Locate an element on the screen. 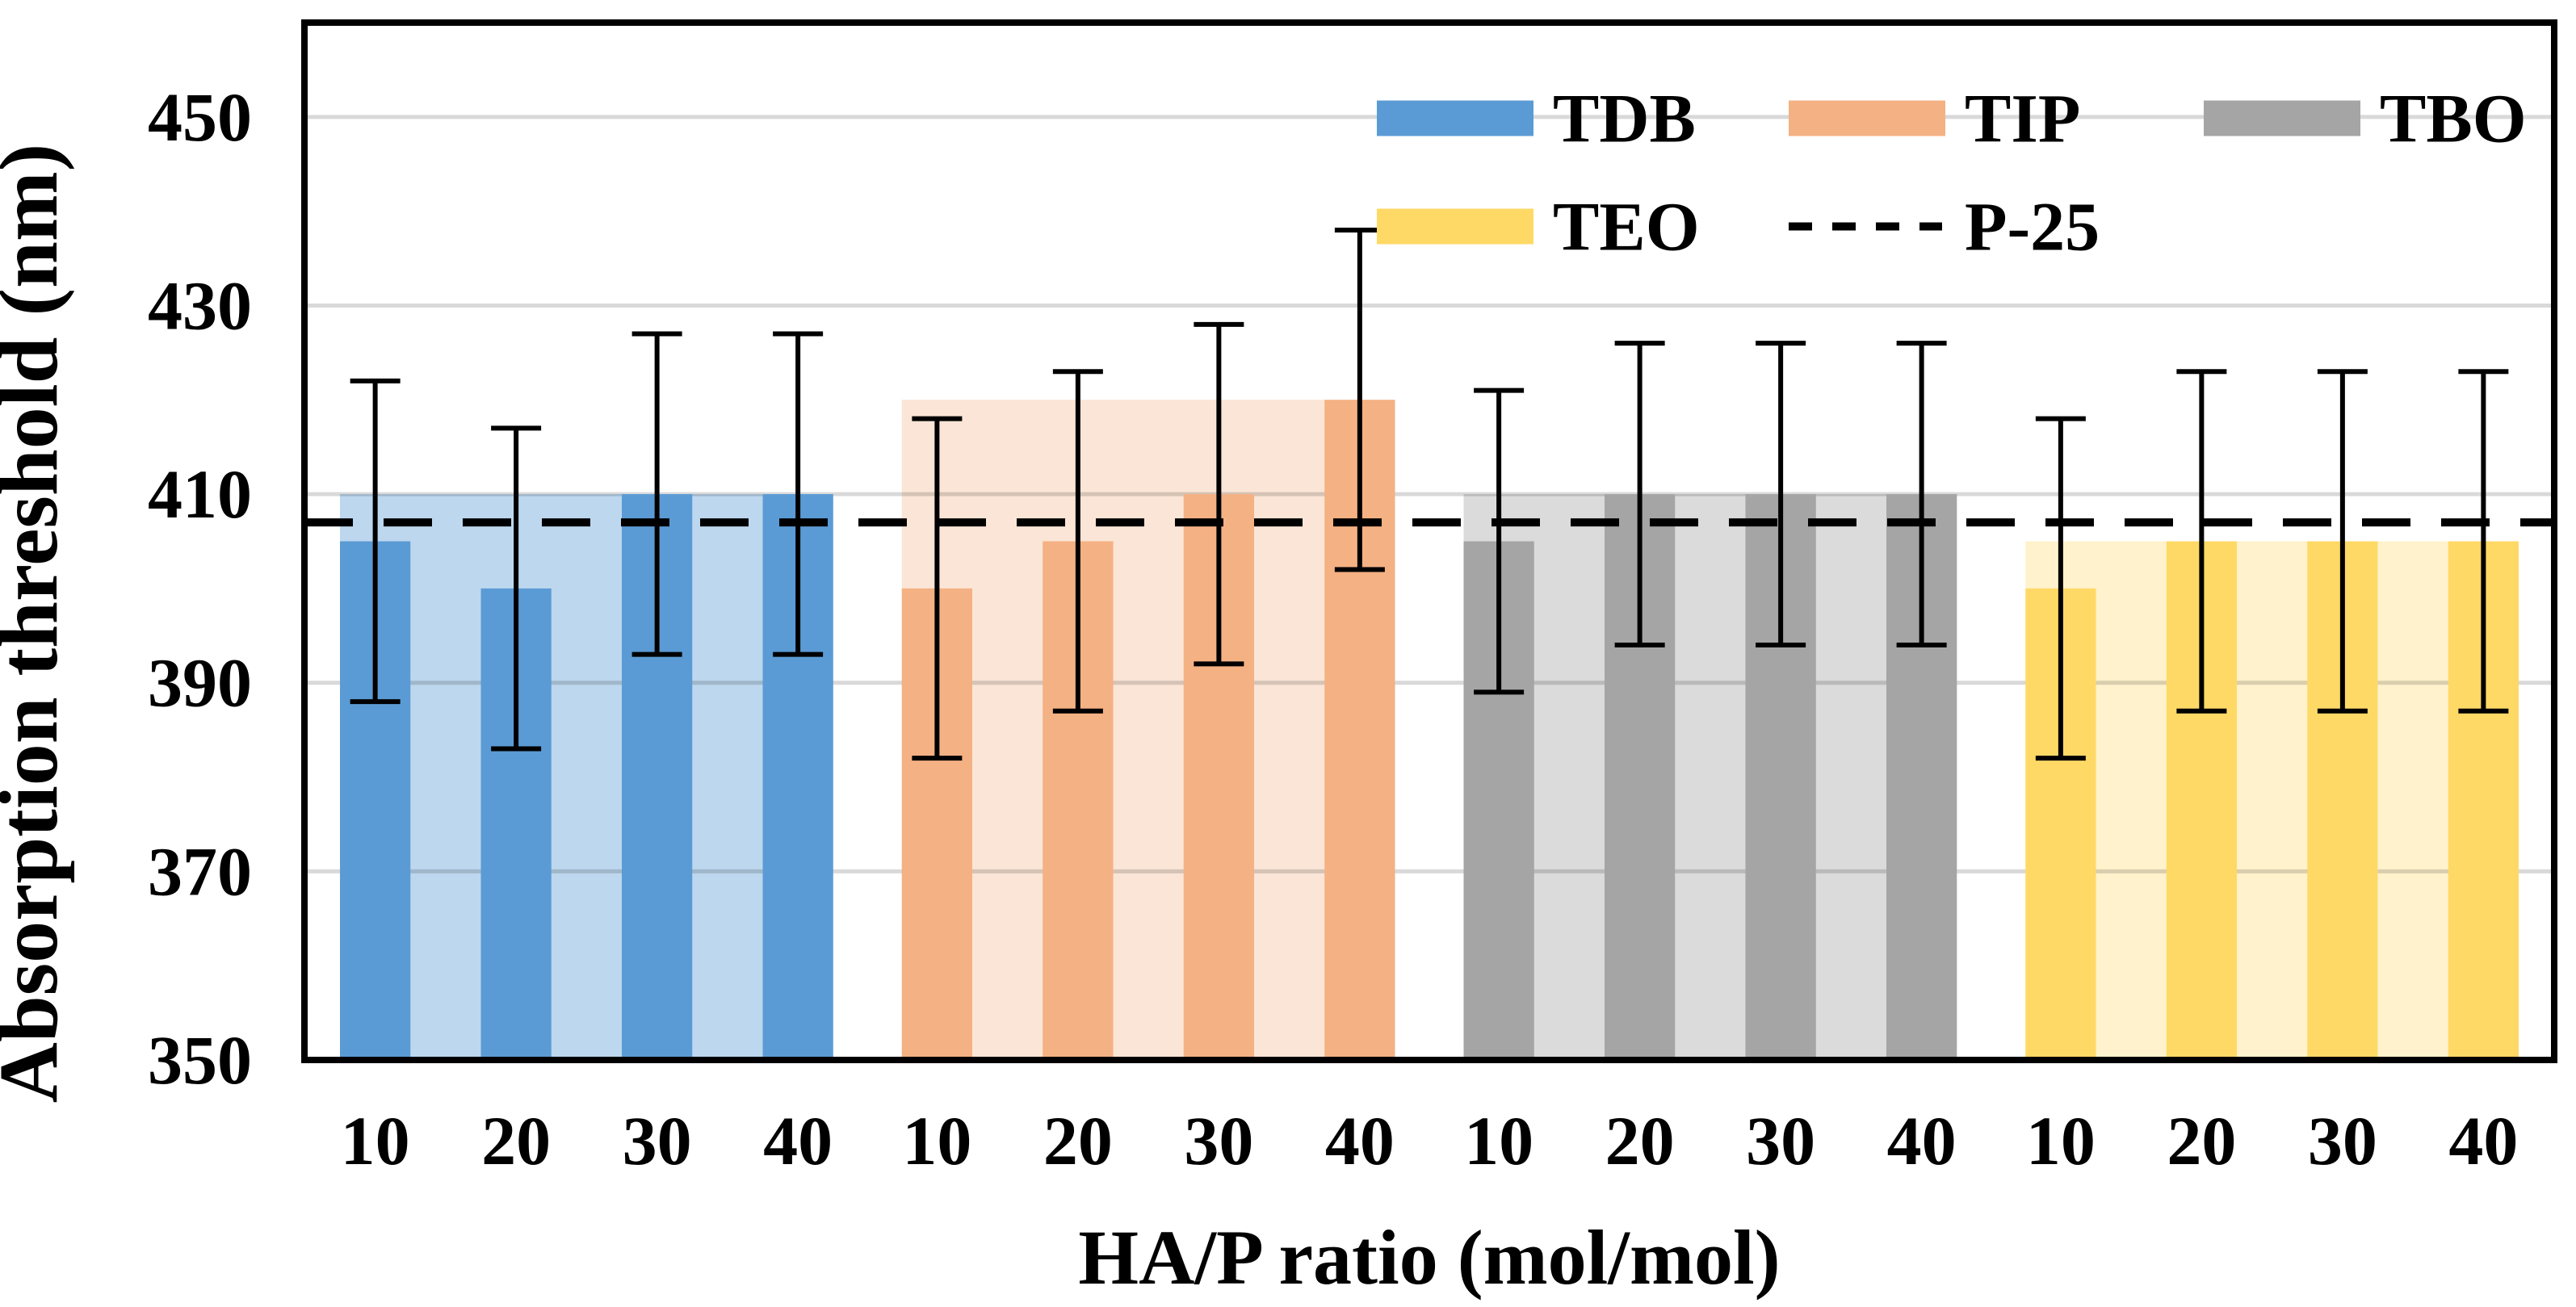 This screenshot has height=1307, width=2576. x-tick-label-TEO-40: 40 is located at coordinates (2483, 1140).